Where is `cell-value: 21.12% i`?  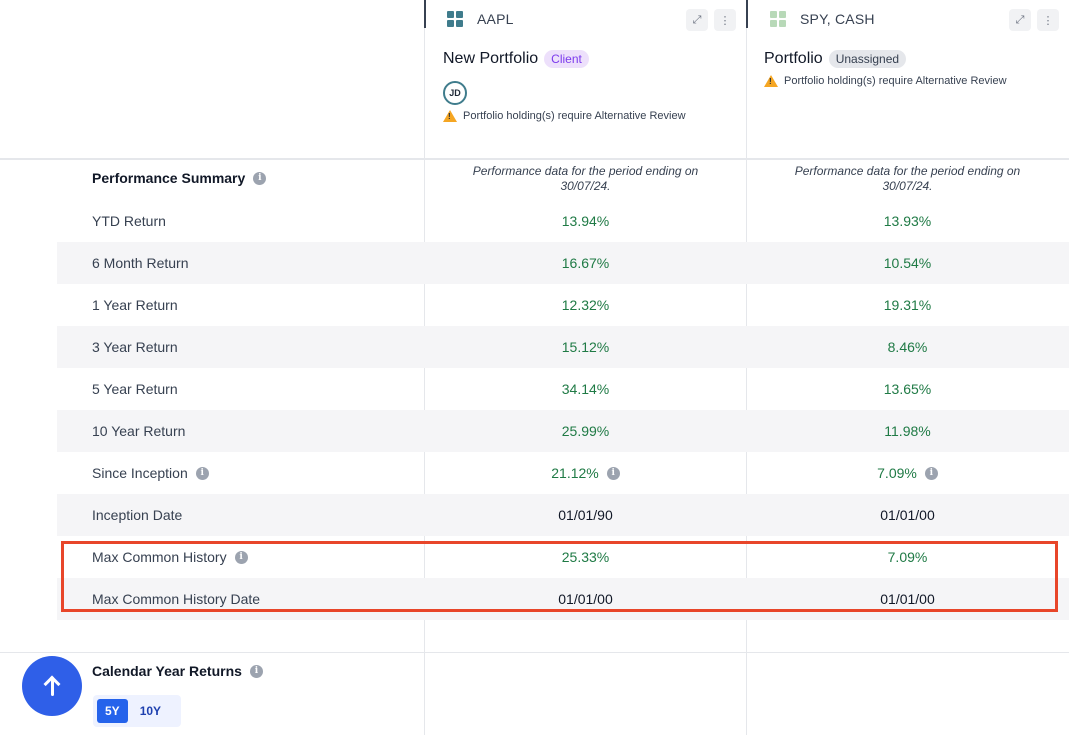 cell-value: 21.12% i is located at coordinates (585, 473).